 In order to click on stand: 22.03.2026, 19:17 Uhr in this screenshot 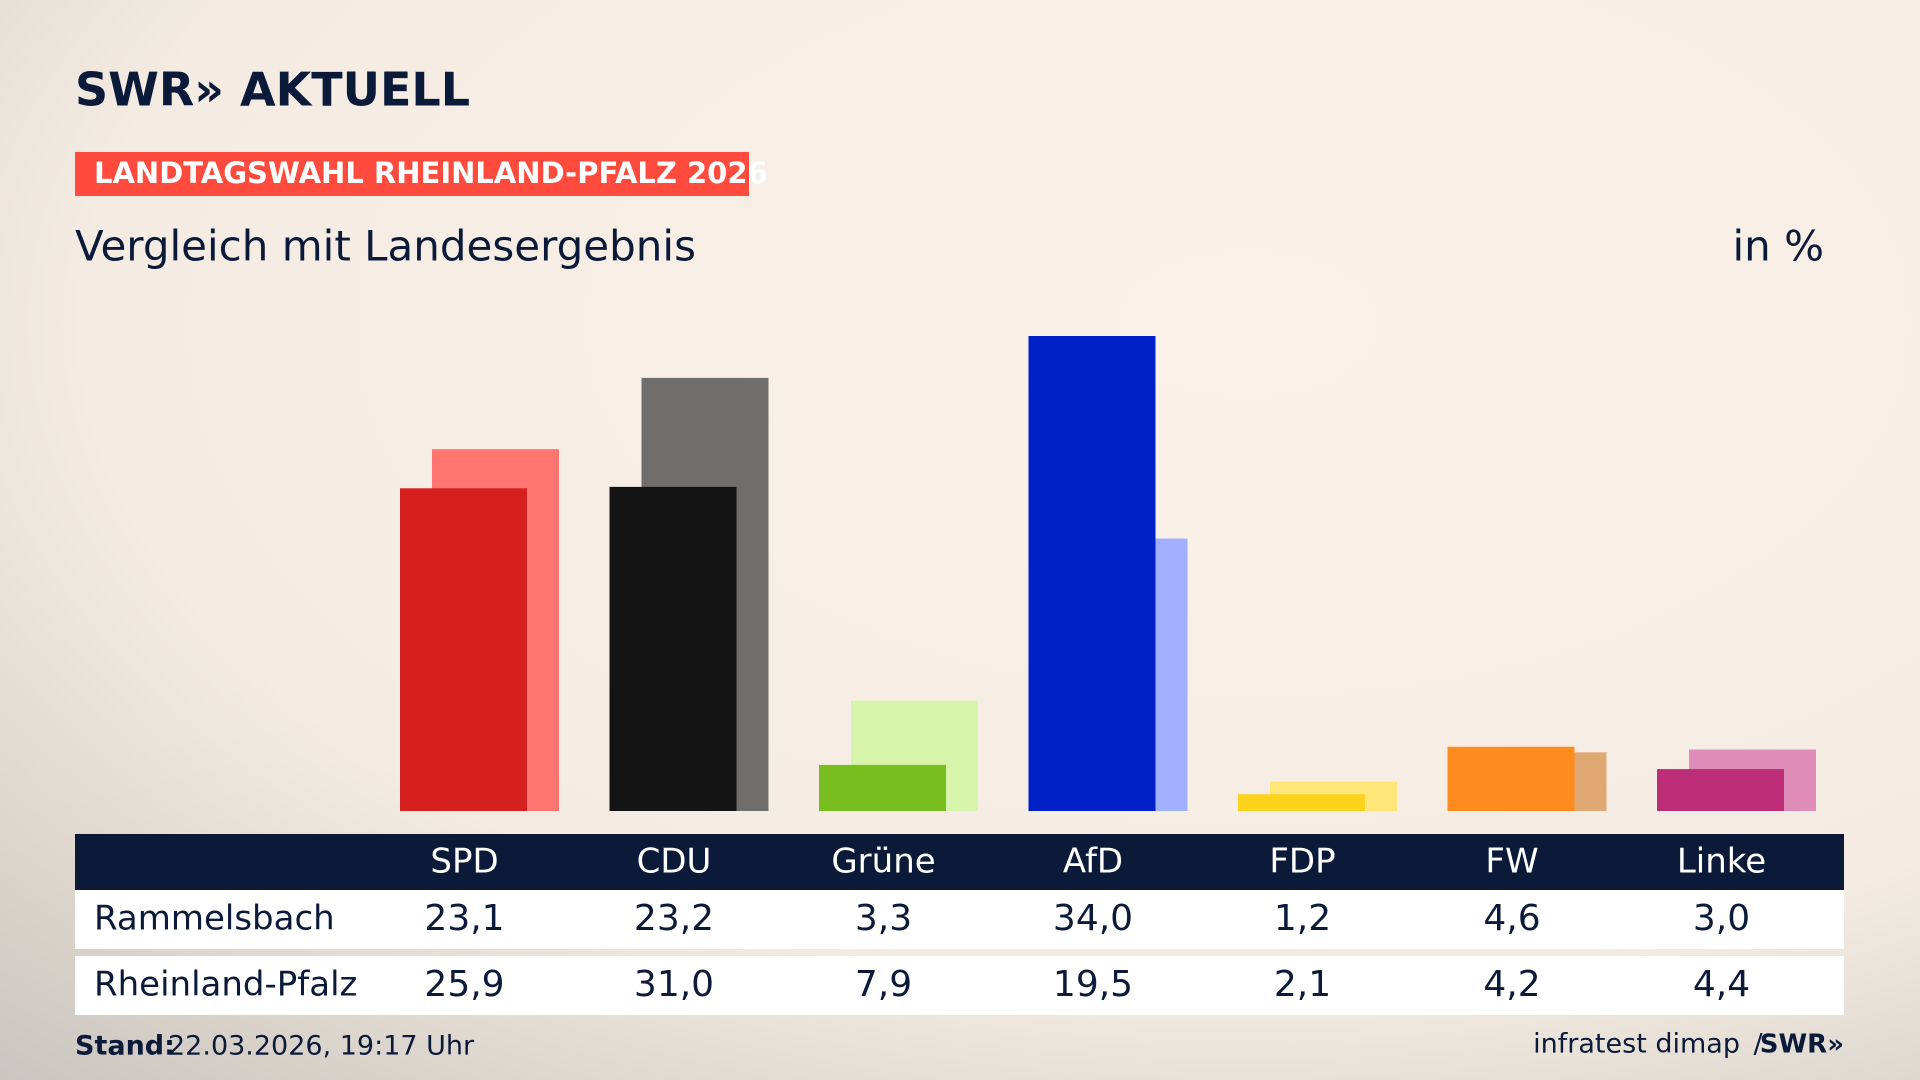, I will do `click(321, 1046)`.